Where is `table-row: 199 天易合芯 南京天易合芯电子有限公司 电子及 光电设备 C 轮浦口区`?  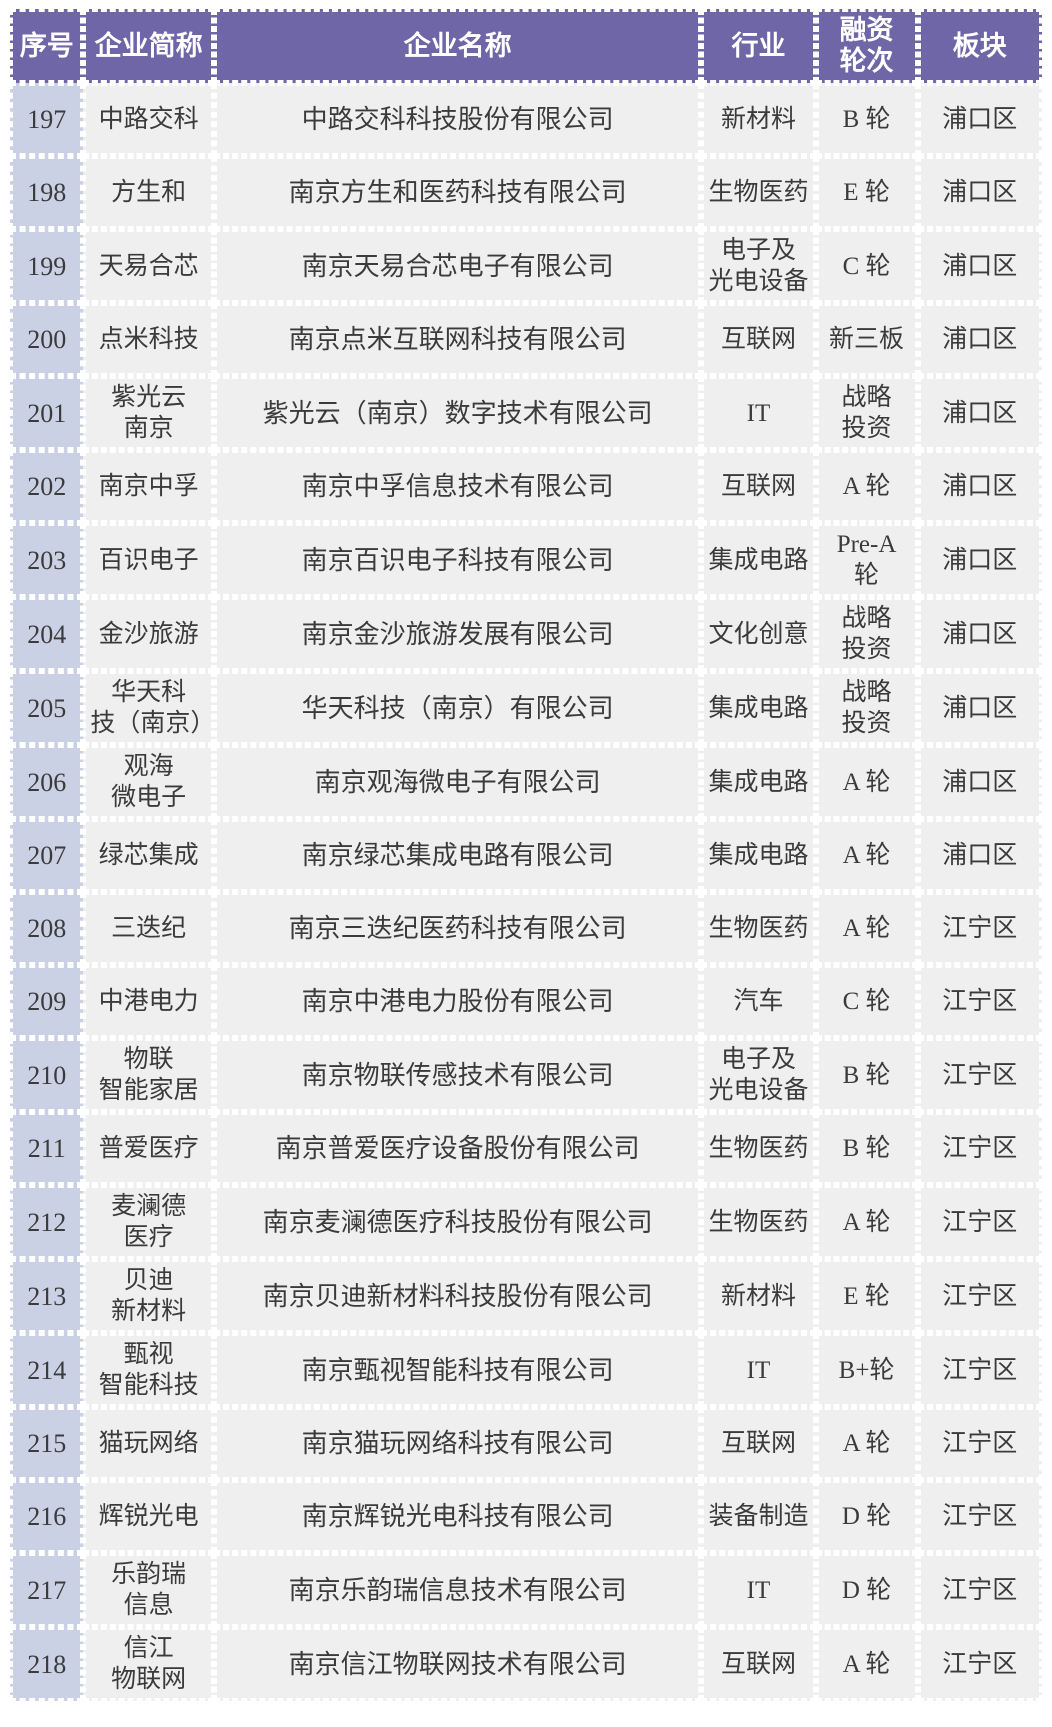
table-row: 199 天易合芯 南京天易合芯电子有限公司 电子及 光电设备 C 轮浦口区 is located at coordinates (526, 266).